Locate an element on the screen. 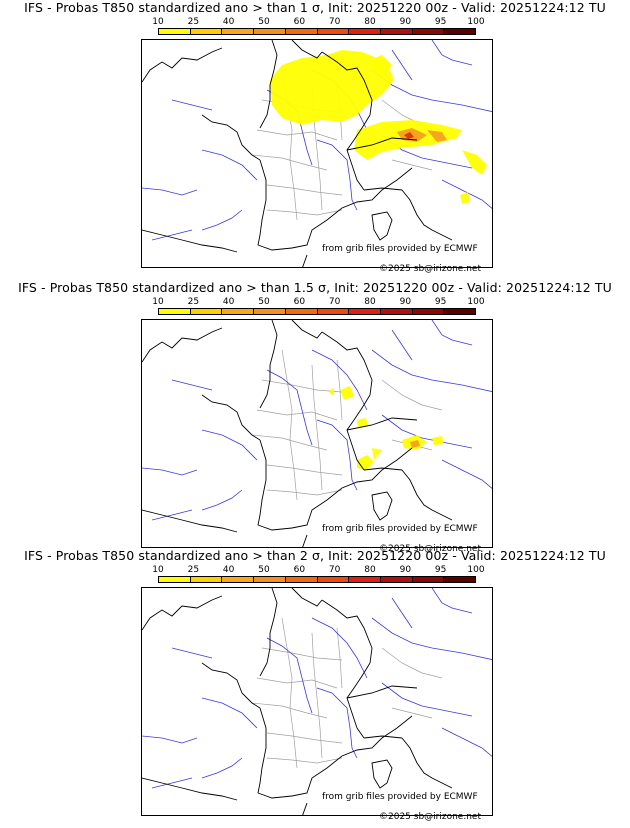  colorscale-label: 80 is located at coordinates (370, 22).